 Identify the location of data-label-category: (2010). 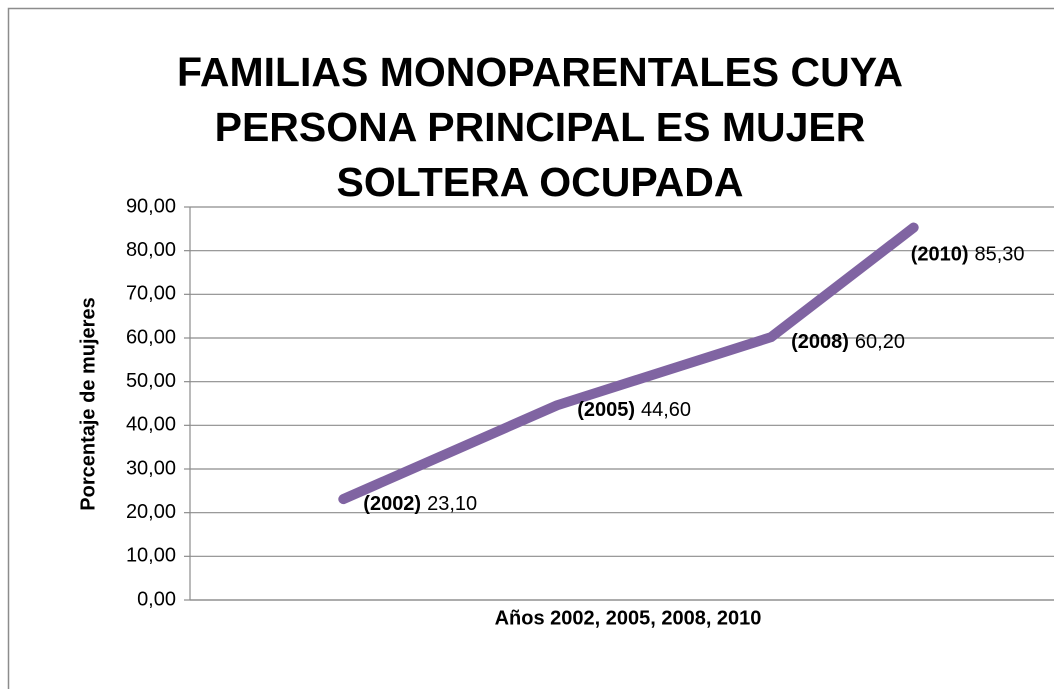
(940, 255).